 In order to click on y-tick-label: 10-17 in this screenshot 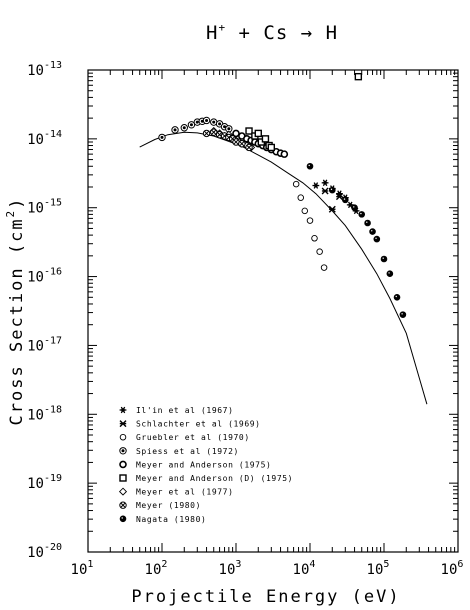, I will do `click(44, 344)`.